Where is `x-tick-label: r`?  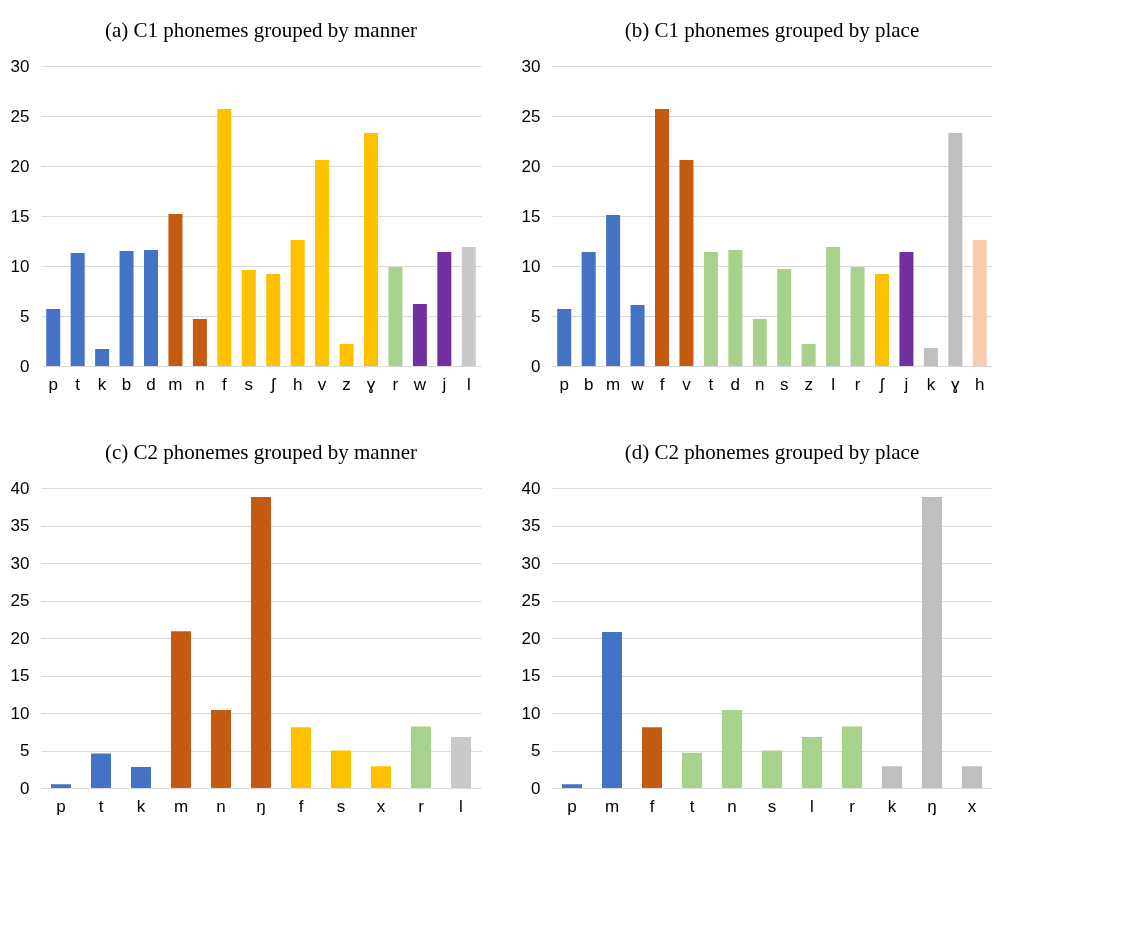
x-tick-label: r is located at coordinates (421, 806).